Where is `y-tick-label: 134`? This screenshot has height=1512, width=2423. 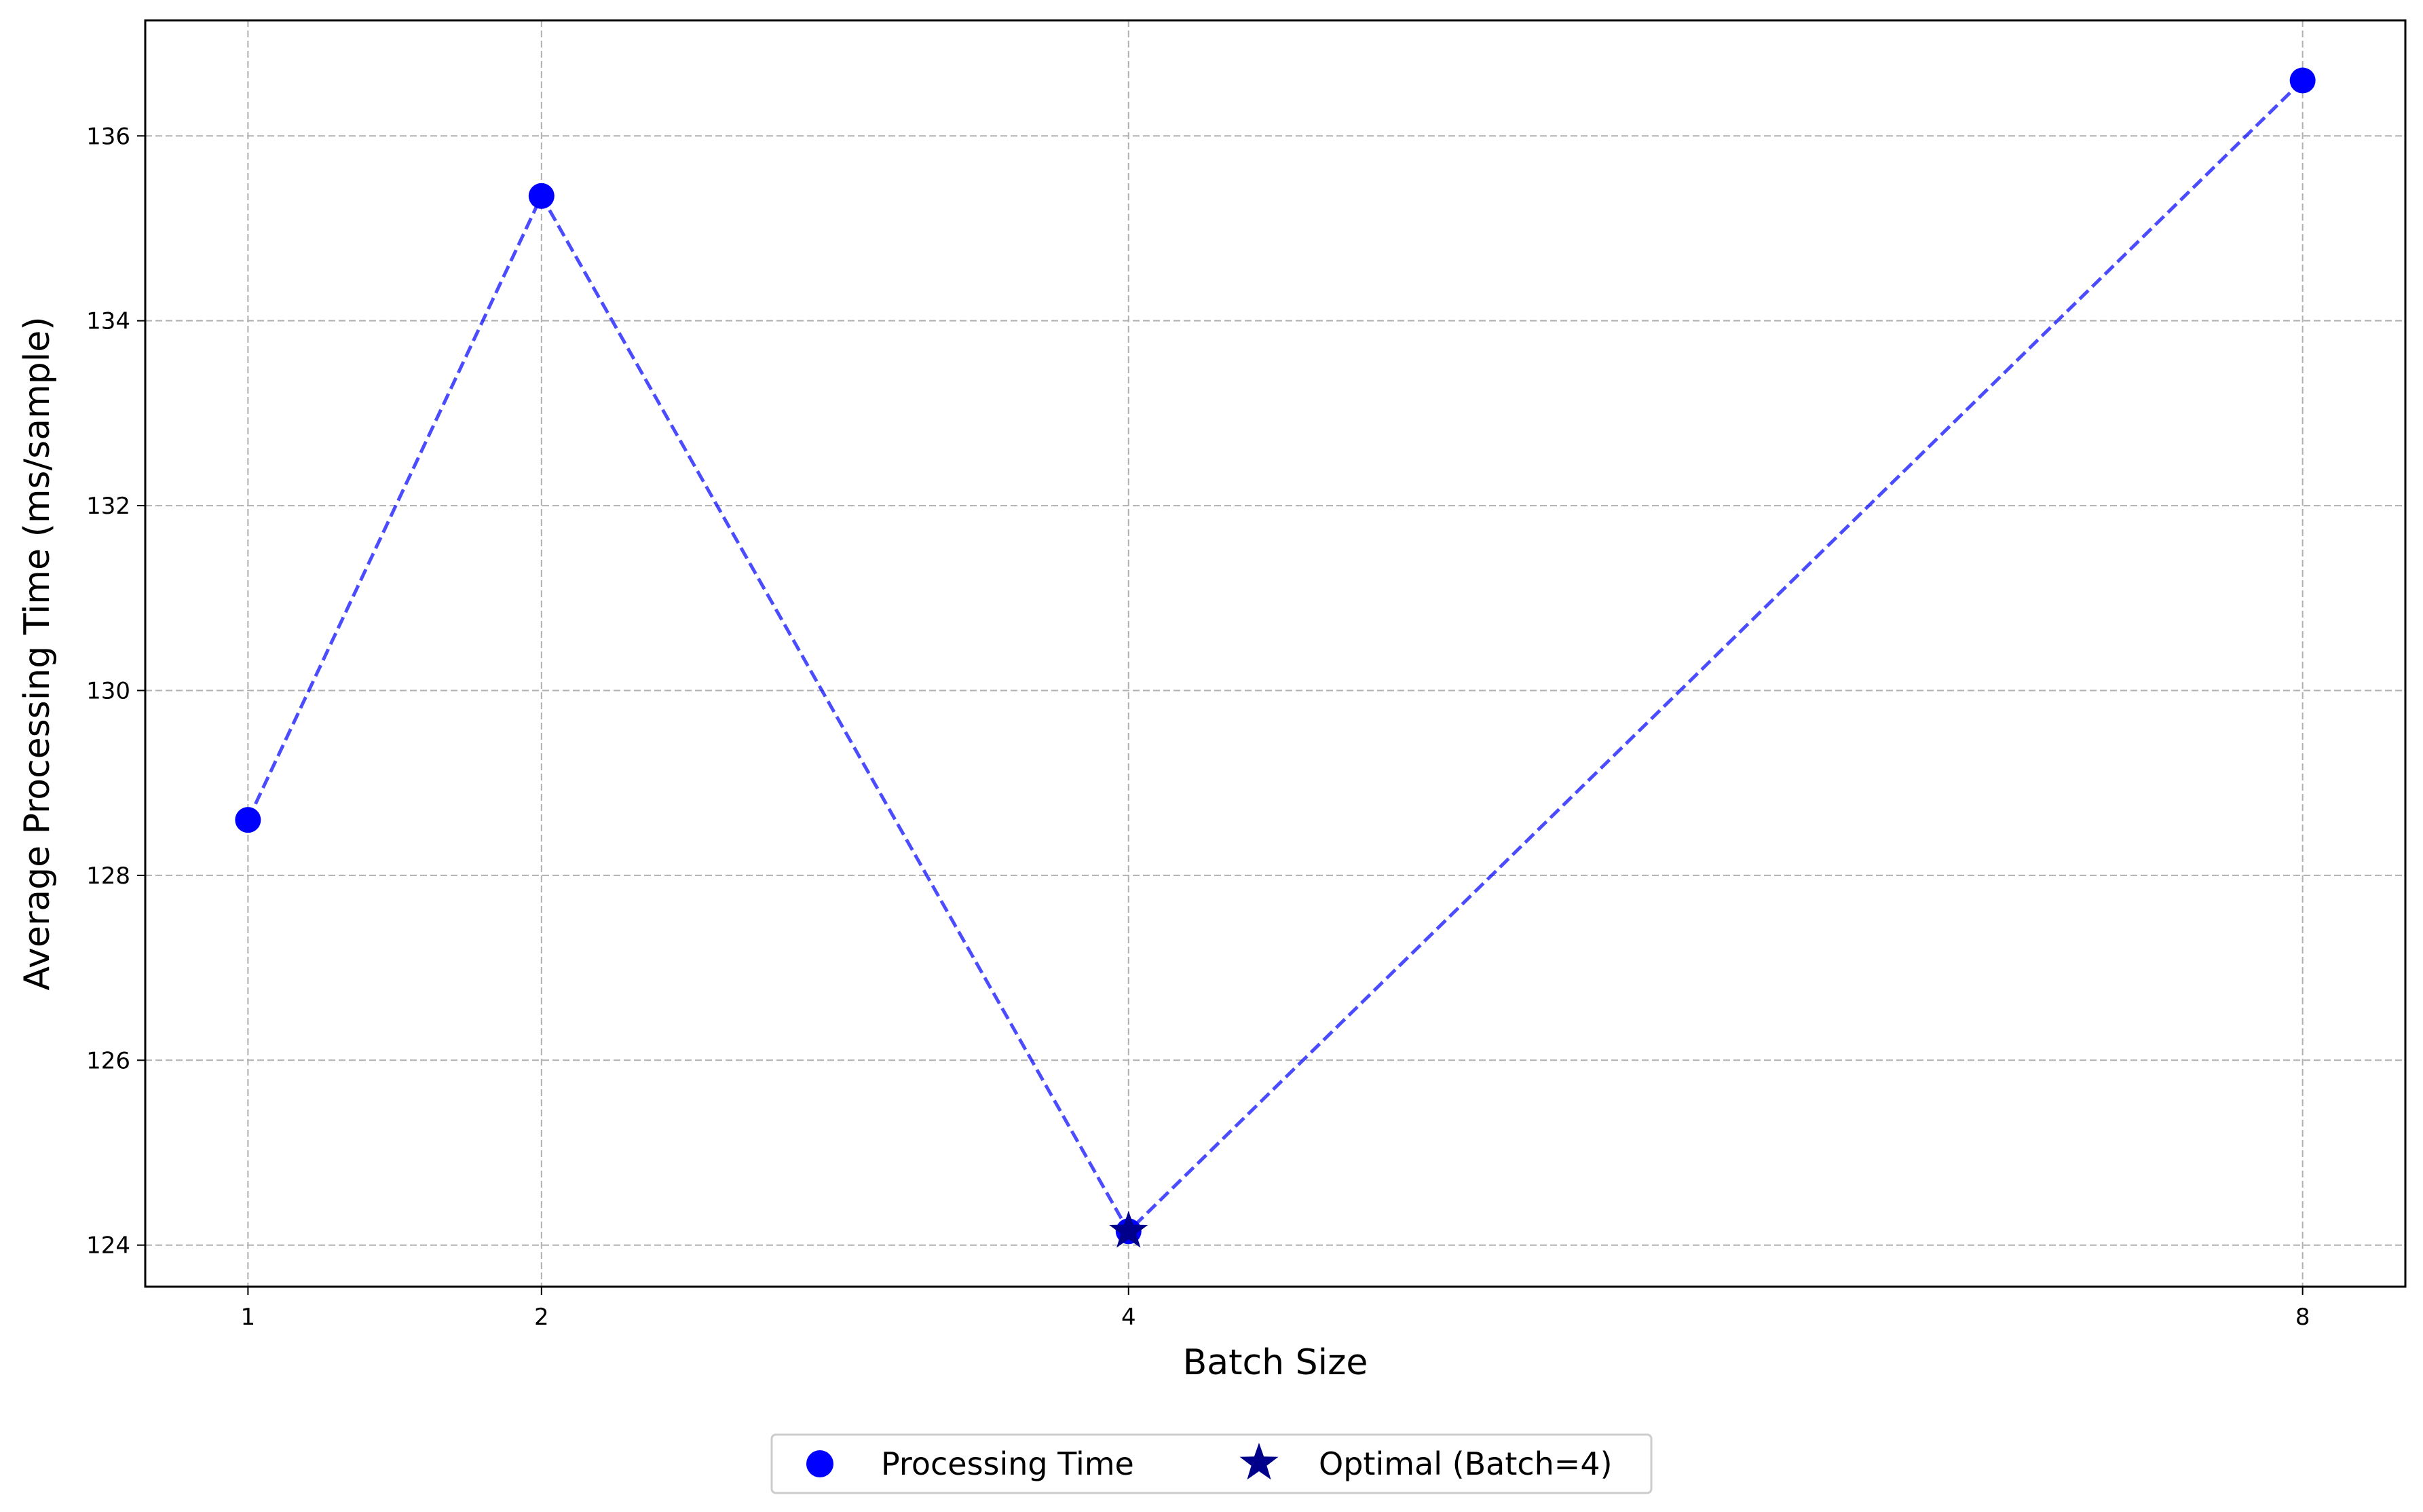 y-tick-label: 134 is located at coordinates (108, 321).